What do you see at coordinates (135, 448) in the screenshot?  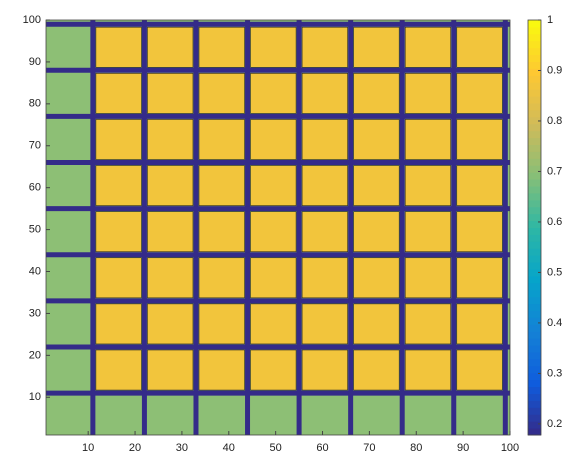 I see `x-tick-label: 20` at bounding box center [135, 448].